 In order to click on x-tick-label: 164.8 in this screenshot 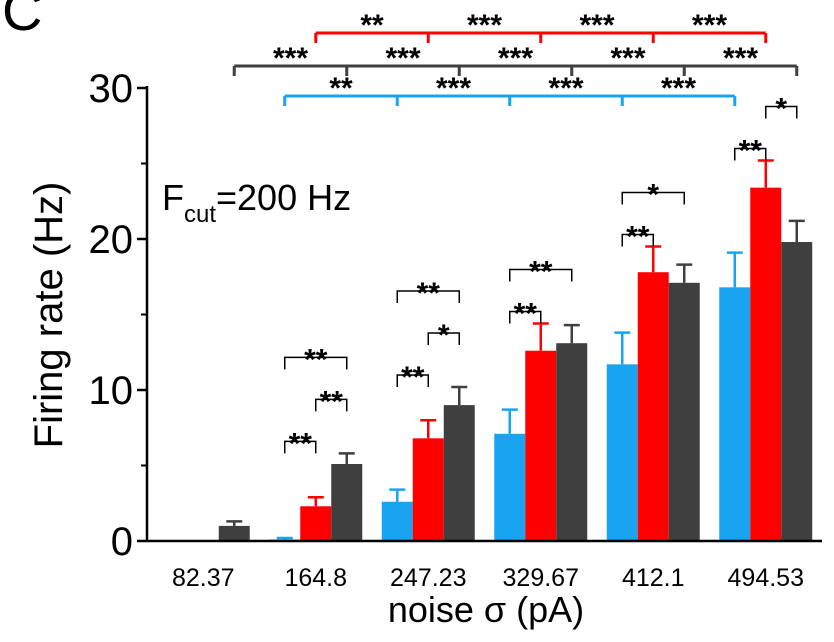, I will do `click(315, 578)`.